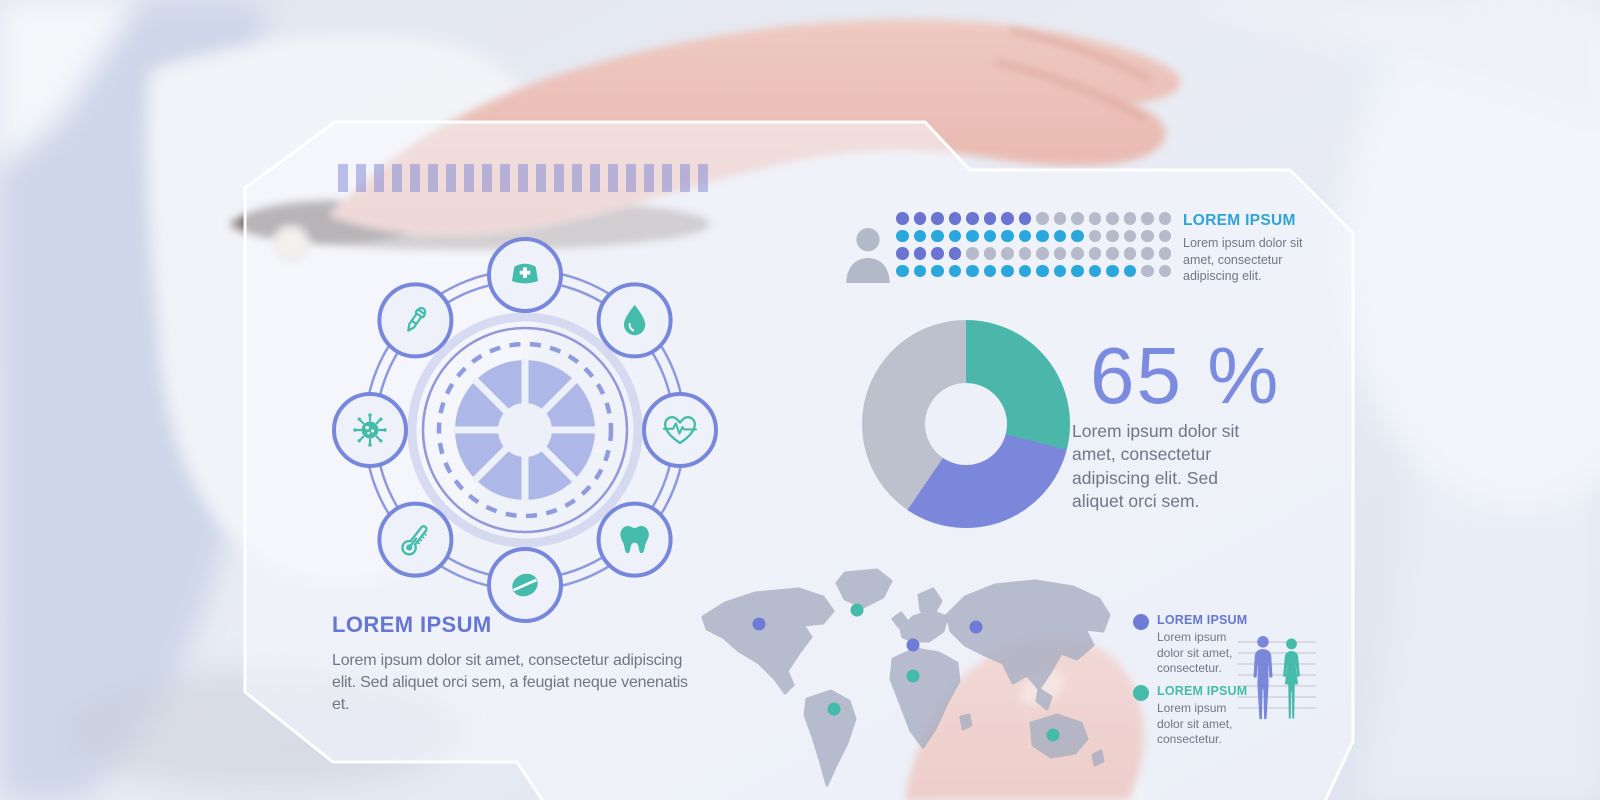  I want to click on height-comparison, so click(1277, 678).